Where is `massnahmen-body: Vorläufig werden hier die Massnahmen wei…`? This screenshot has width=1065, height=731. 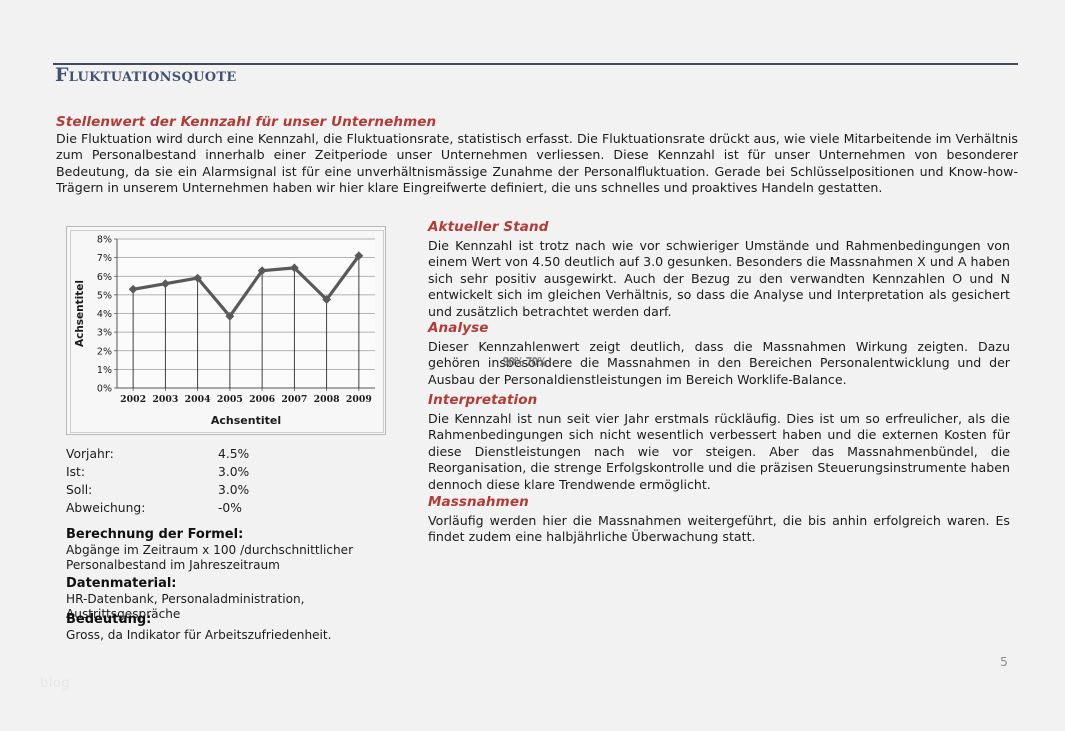
massnahmen-body: Vorläufig werden hier die Massnahmen wei… is located at coordinates (719, 529).